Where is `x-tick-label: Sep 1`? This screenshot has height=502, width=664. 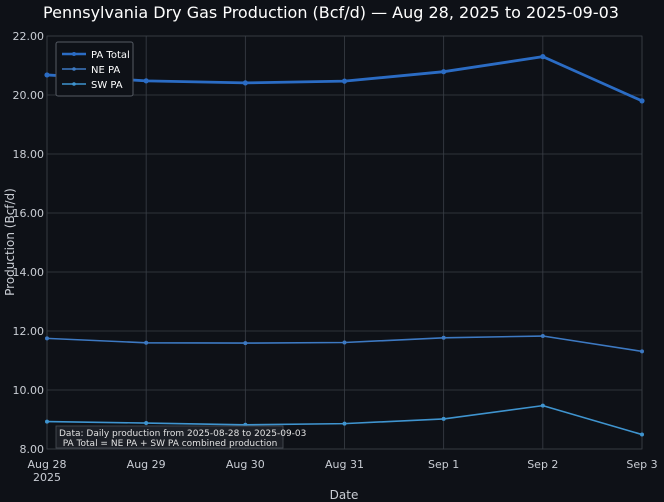
x-tick-label: Sep 1 is located at coordinates (443, 464).